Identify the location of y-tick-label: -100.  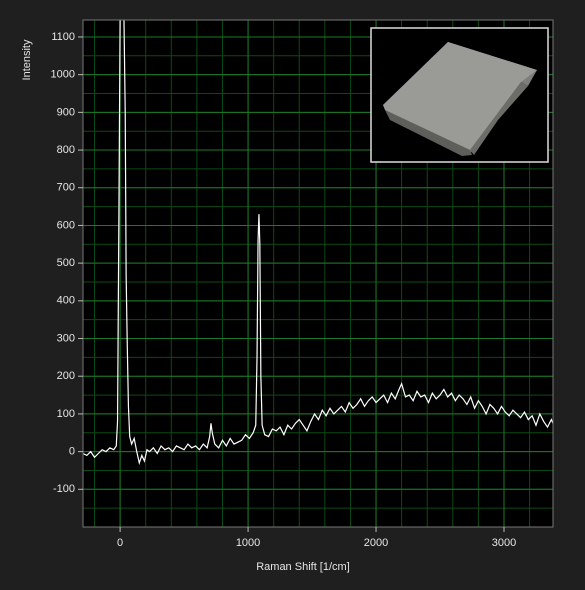
(64, 489).